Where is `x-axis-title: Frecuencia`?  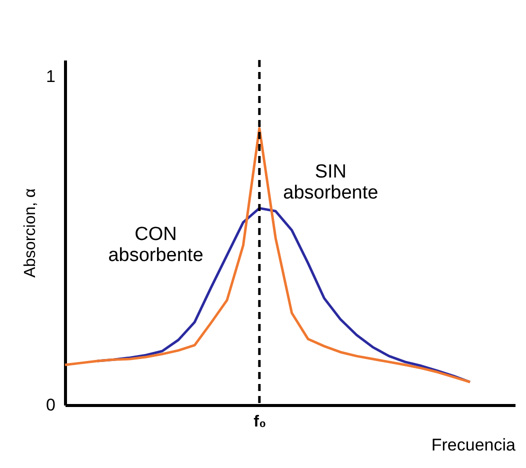
x-axis-title: Frecuencia is located at coordinates (473, 445).